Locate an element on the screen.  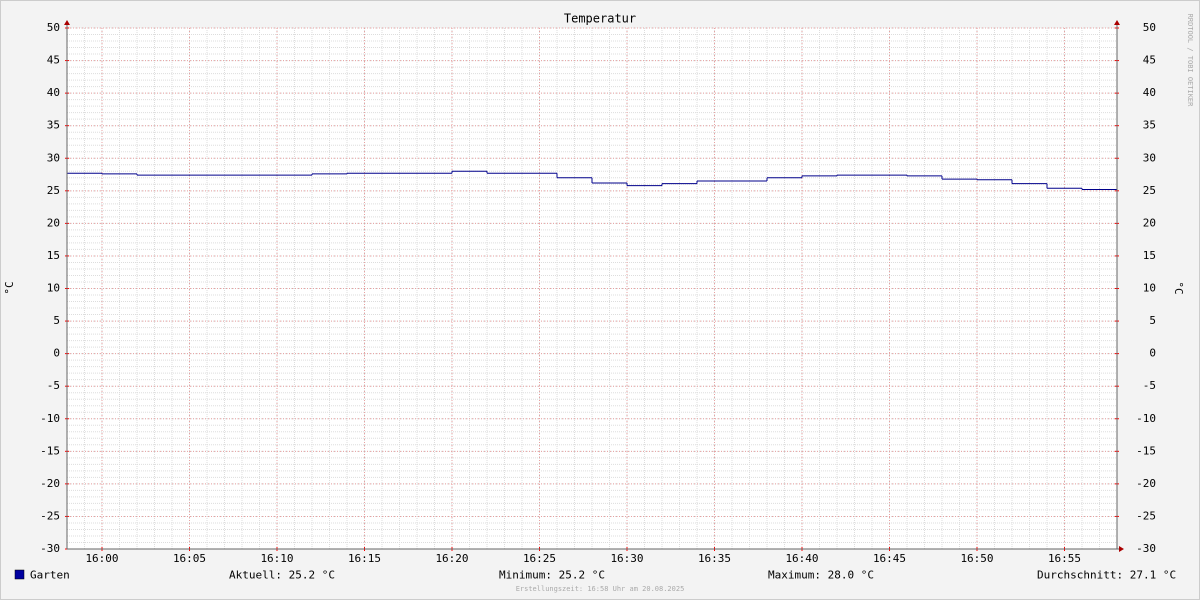
x-tick-label: 16:30 is located at coordinates (626, 558).